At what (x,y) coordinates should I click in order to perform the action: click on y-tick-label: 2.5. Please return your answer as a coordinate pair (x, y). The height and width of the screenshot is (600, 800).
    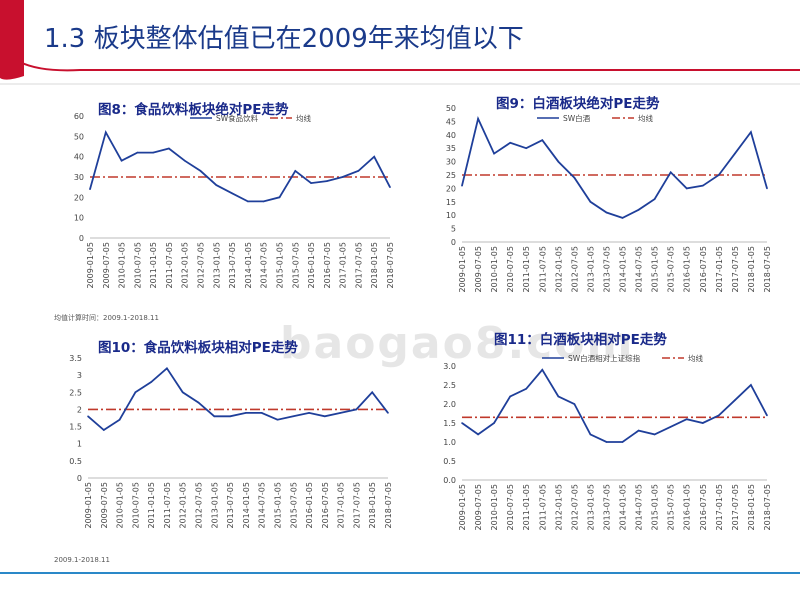
    Looking at the image, I should click on (75, 392).